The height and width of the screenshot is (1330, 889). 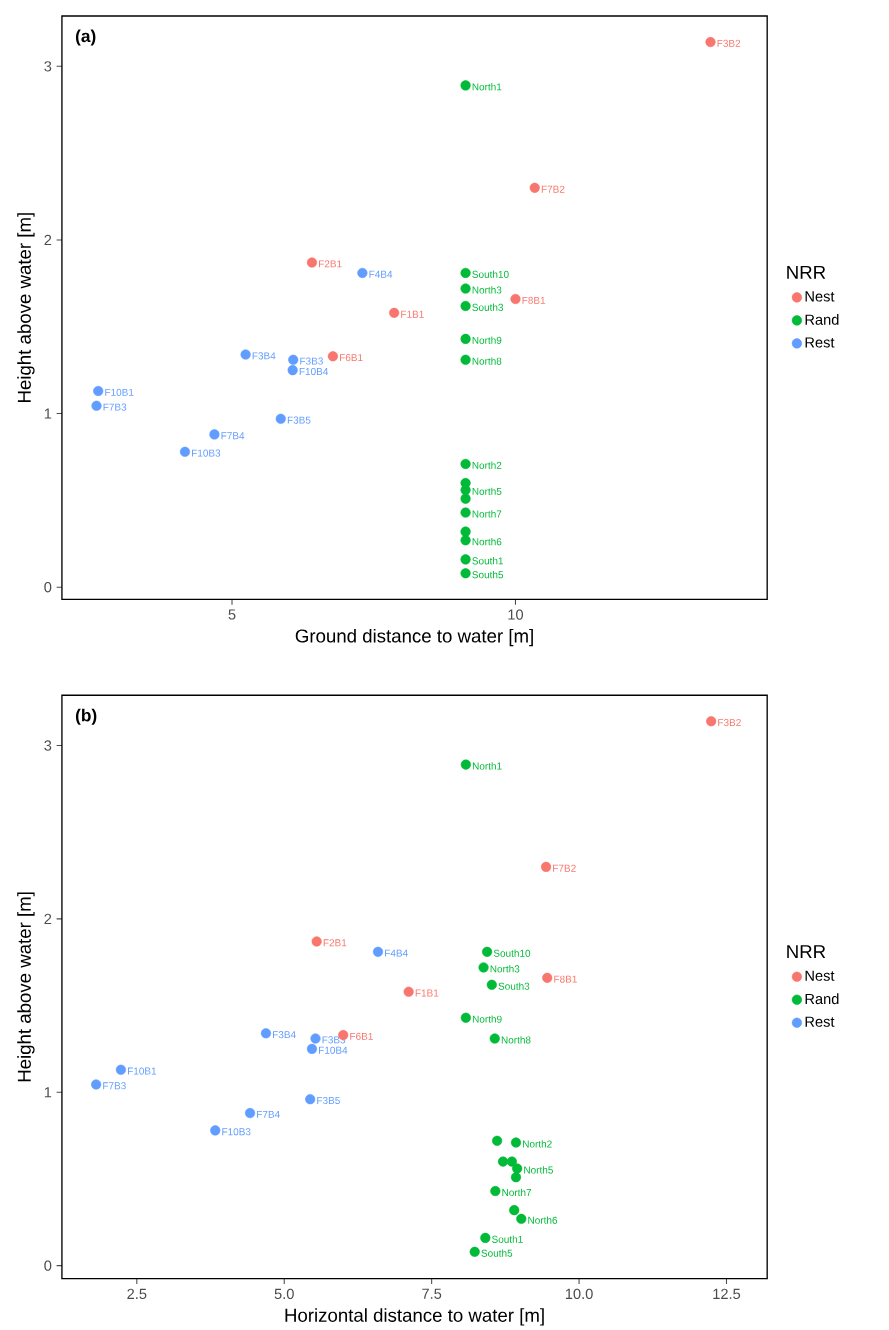 What do you see at coordinates (487, 1019) in the screenshot?
I see `annotation: North9` at bounding box center [487, 1019].